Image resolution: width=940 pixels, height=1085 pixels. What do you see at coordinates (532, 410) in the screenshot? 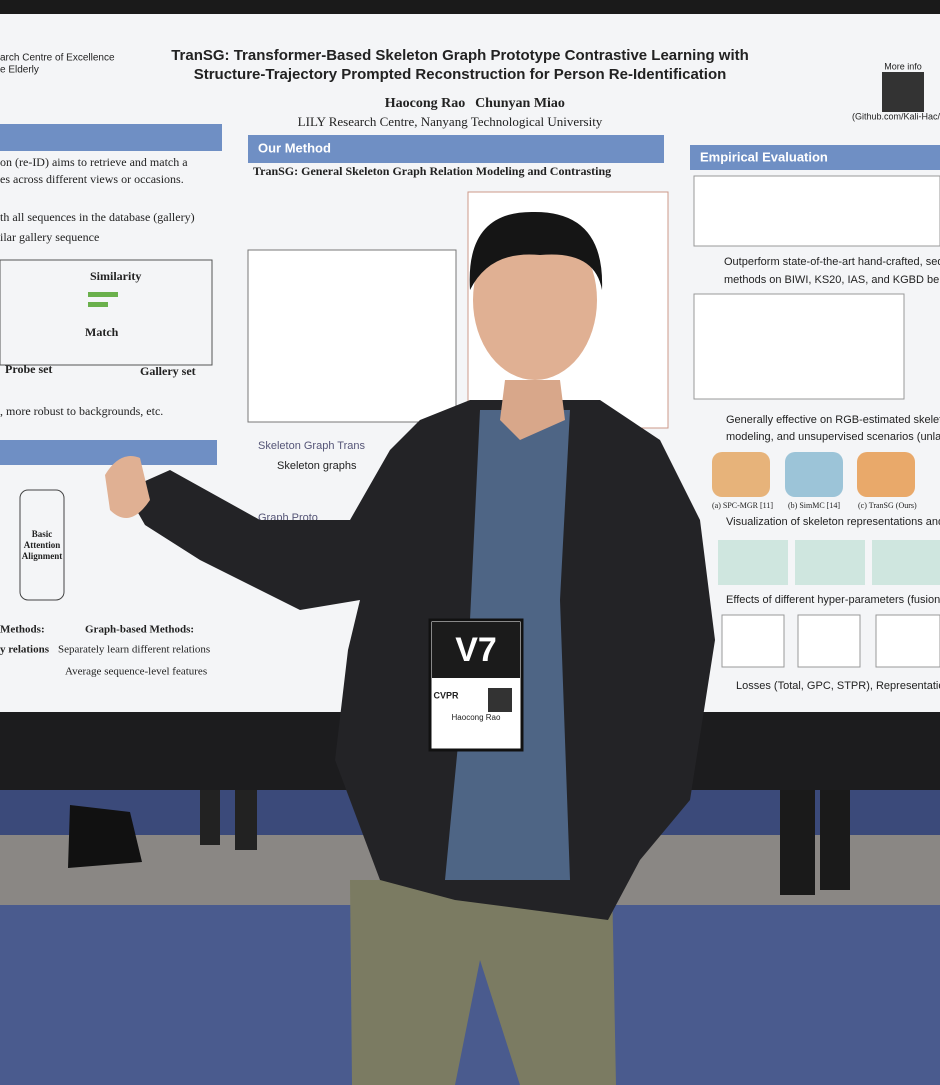
I see `neck` at bounding box center [532, 410].